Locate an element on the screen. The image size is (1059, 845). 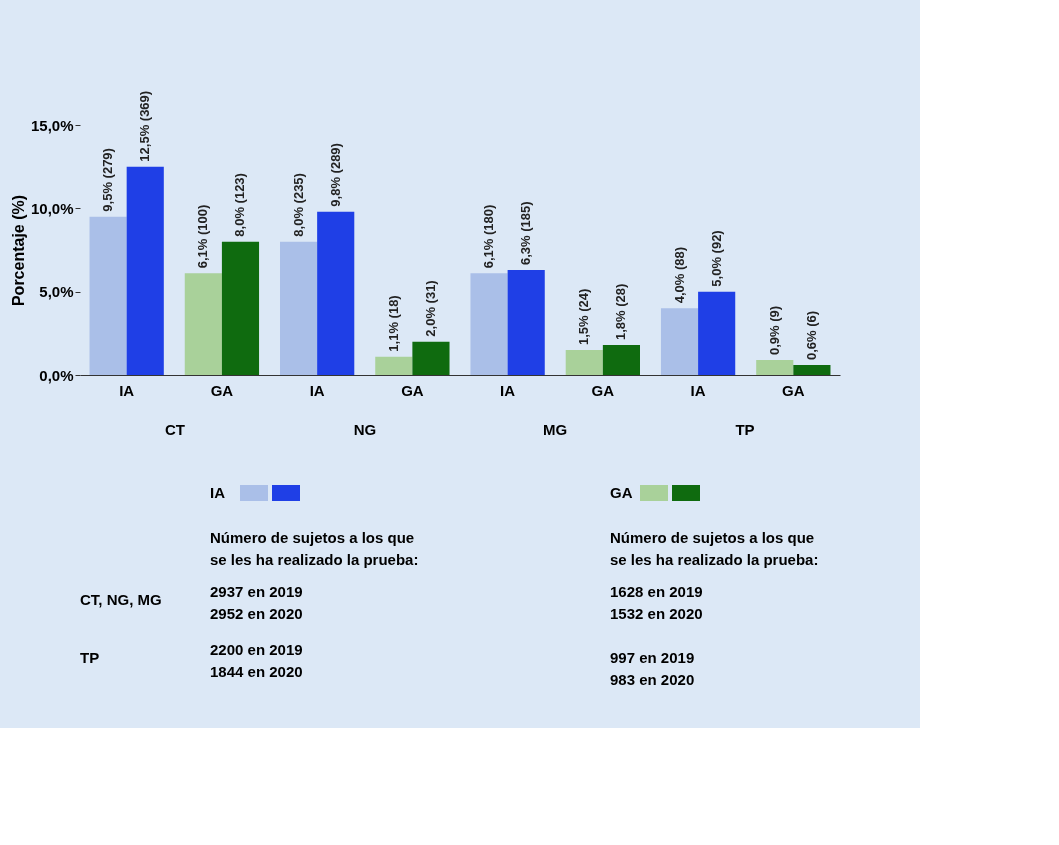
data-label: 9,8% (289) is located at coordinates (335, 175).